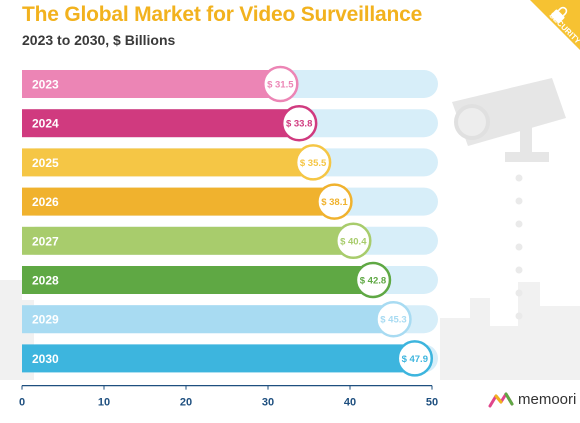 The width and height of the screenshot is (580, 423). Describe the element at coordinates (45, 85) in the screenshot. I see `bar-category-label: 2023` at that location.